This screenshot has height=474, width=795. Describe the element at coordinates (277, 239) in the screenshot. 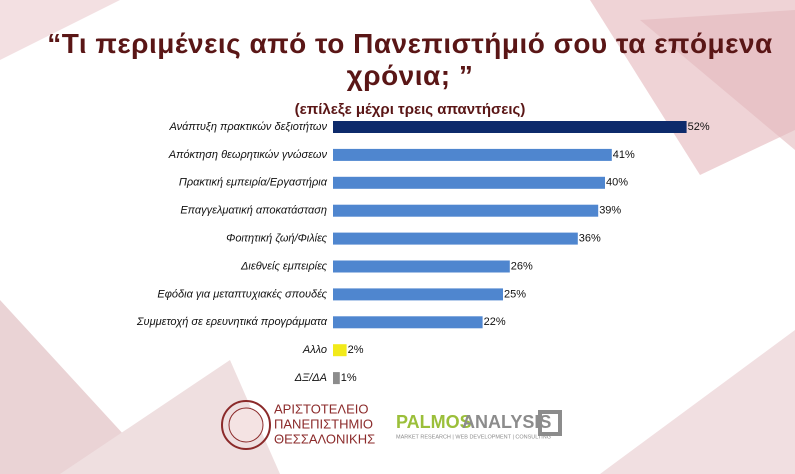

I see `category-label: Φοιτητική ζωή/Φιλίες` at that location.